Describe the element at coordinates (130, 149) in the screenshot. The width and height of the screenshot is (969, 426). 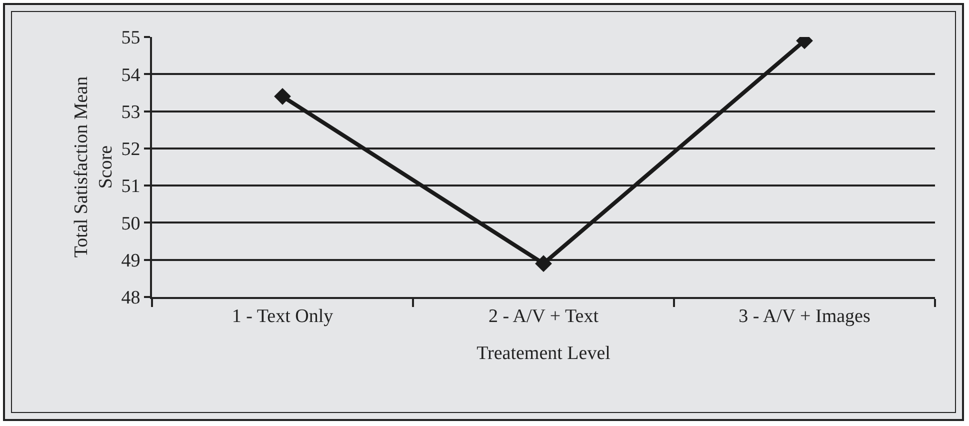
I see `y-tick-label: 52` at that location.